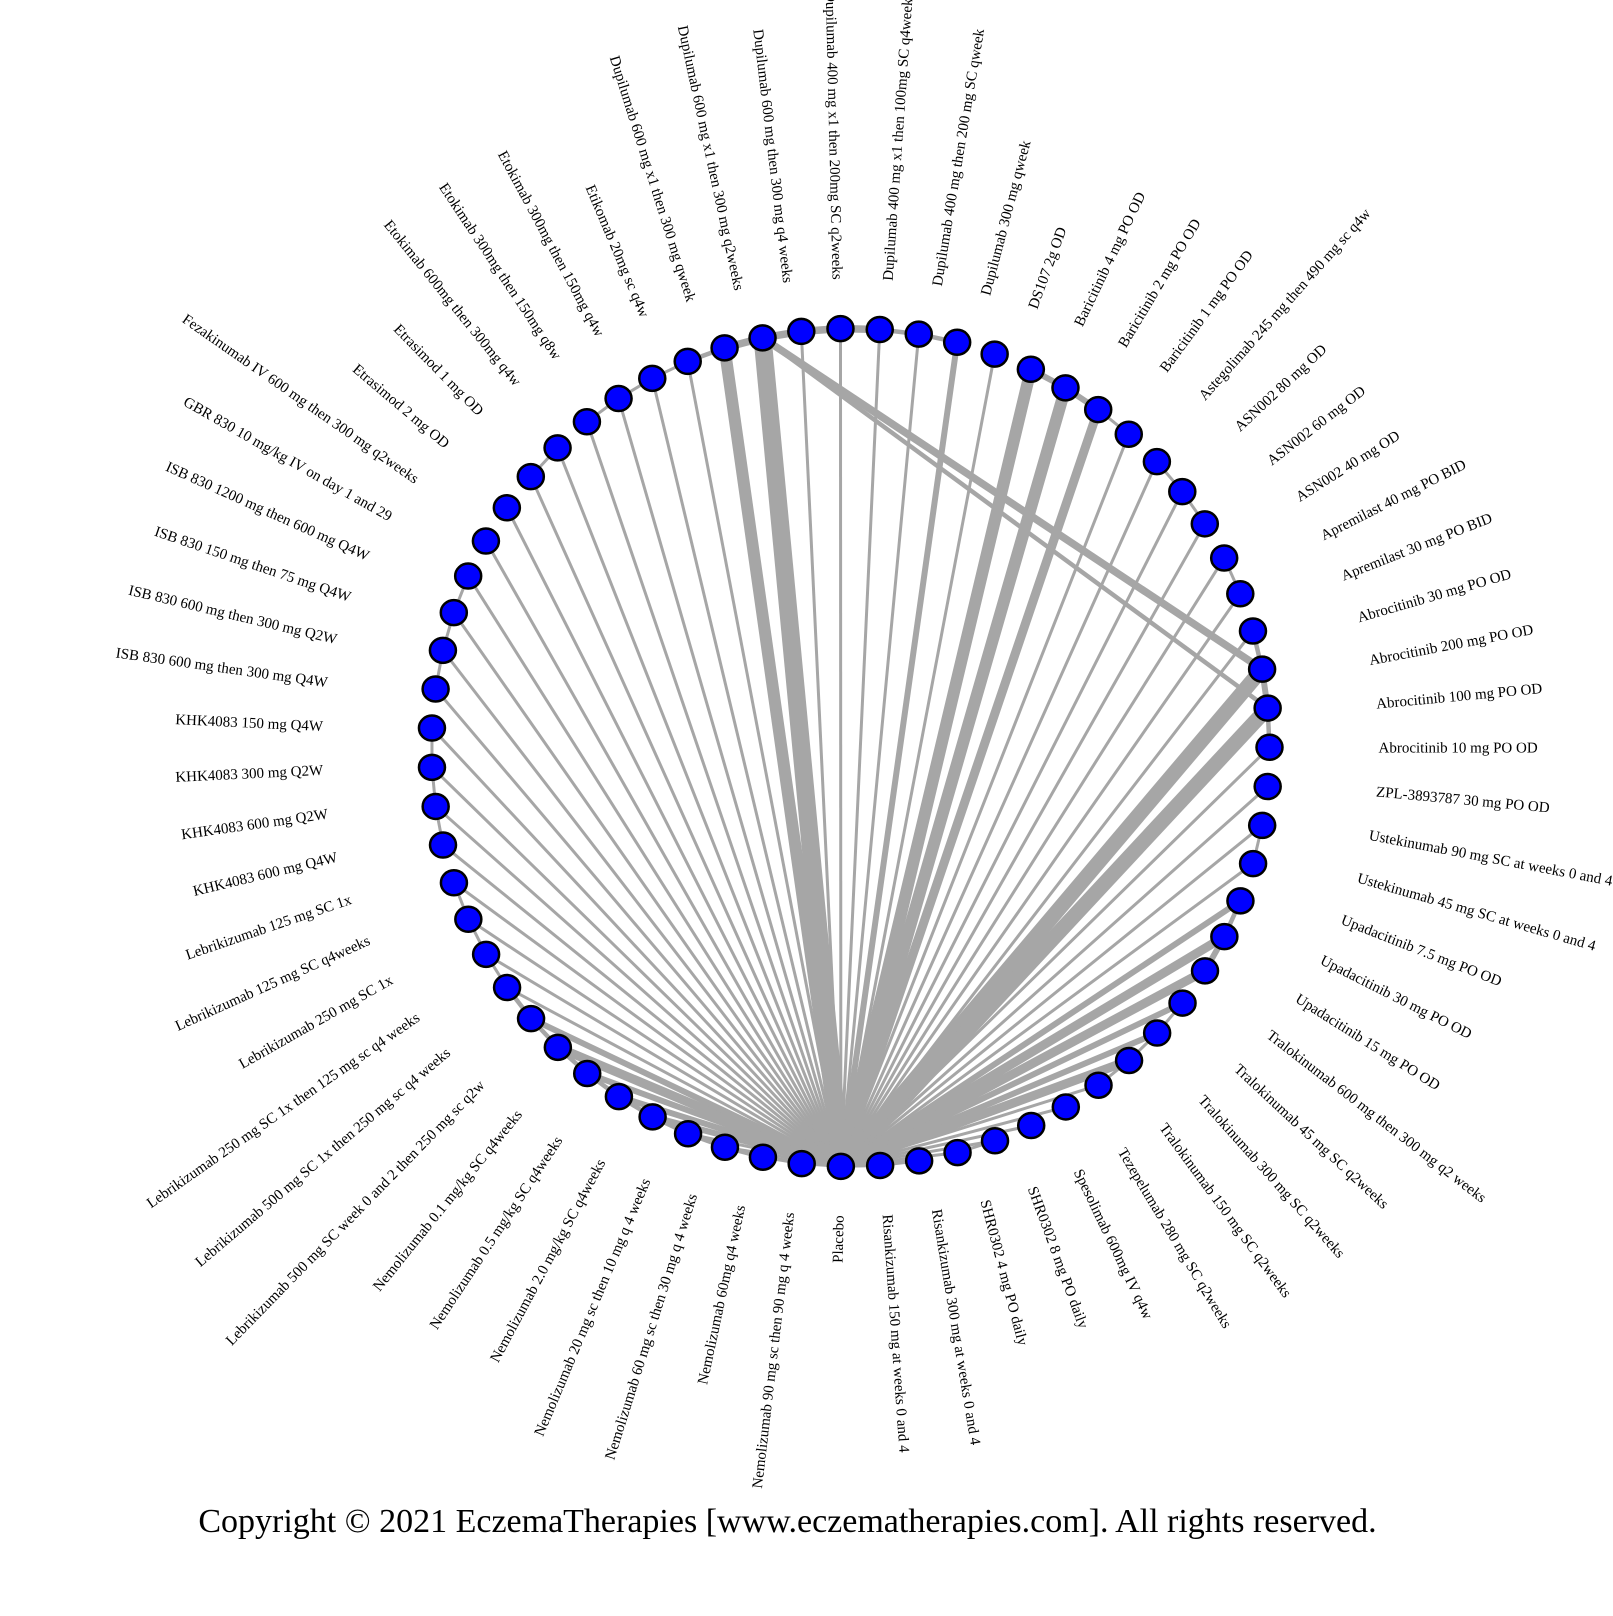 Image resolution: width=1613 pixels, height=1616 pixels. Describe the element at coordinates (959, 157) in the screenshot. I see `node-label: Dupilumab 400 mg then 200 mg SC qweek` at that location.